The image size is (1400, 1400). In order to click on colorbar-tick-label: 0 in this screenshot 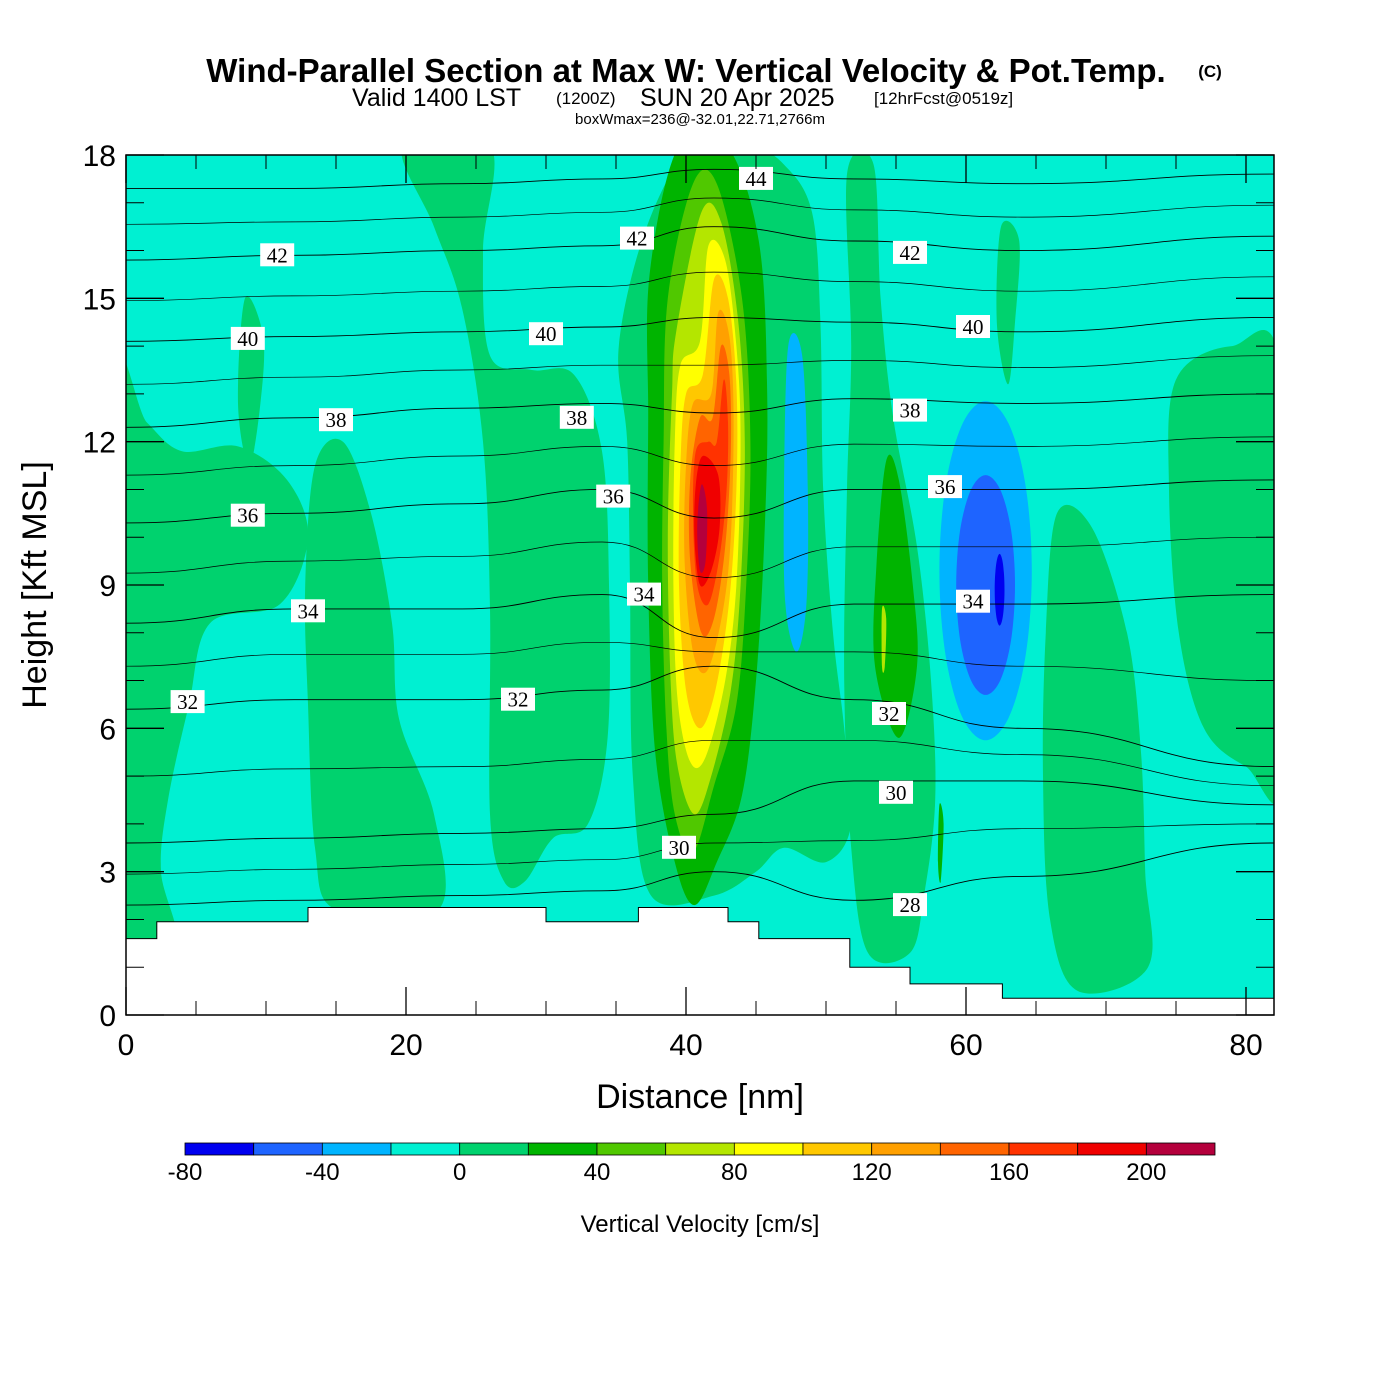, I will do `click(459, 1172)`.